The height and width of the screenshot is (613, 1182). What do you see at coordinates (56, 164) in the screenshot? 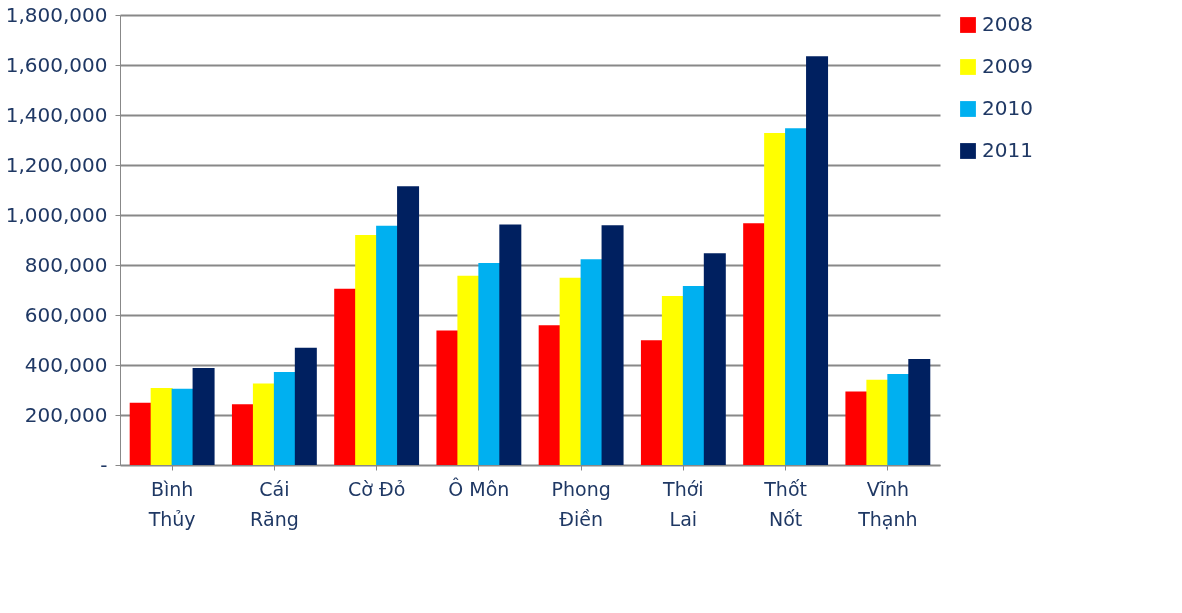
I see `y-tick-label: 1,200,000` at bounding box center [56, 164].